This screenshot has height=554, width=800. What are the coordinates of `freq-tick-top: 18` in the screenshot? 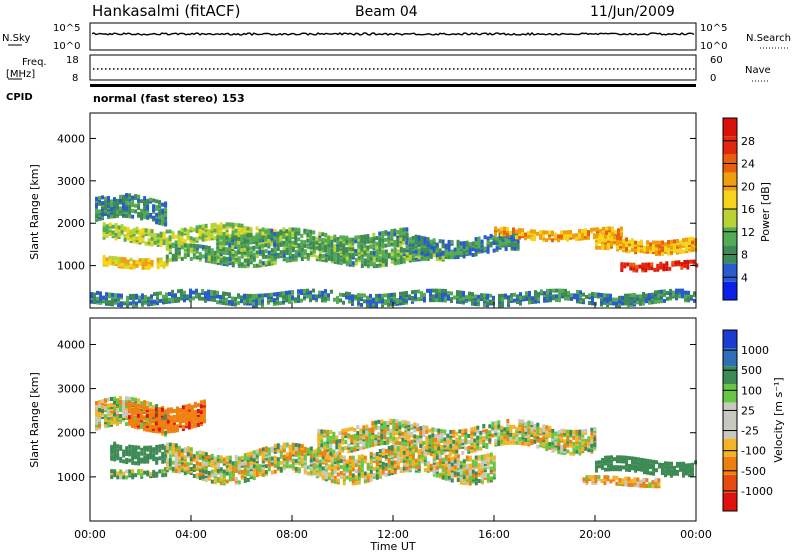 It's located at (72, 60).